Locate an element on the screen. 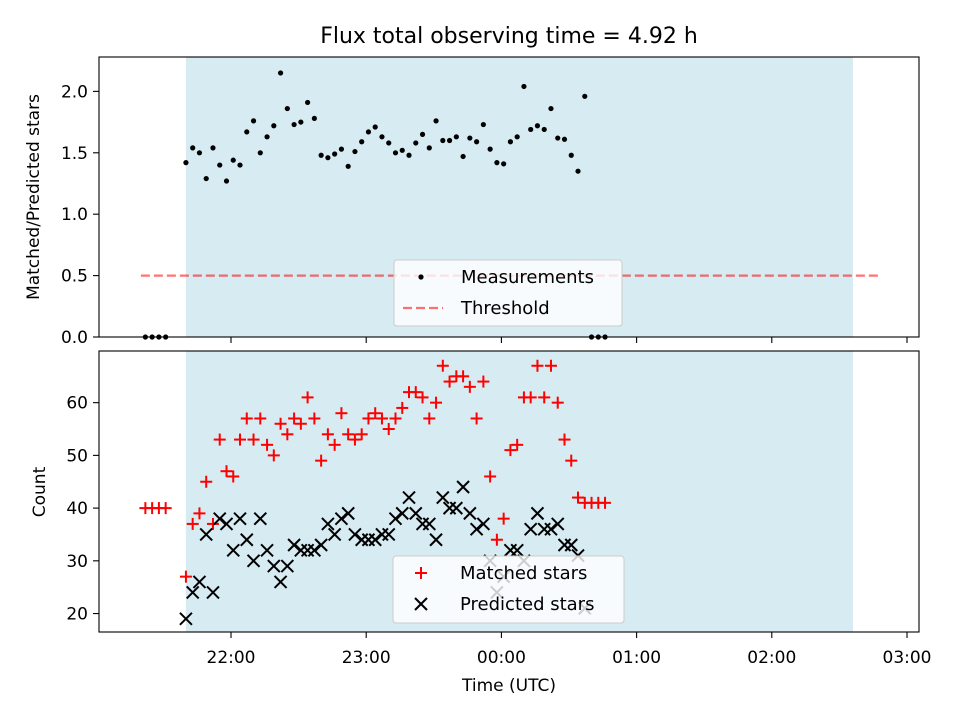  y-tick-label: 40 is located at coordinates (77, 509).